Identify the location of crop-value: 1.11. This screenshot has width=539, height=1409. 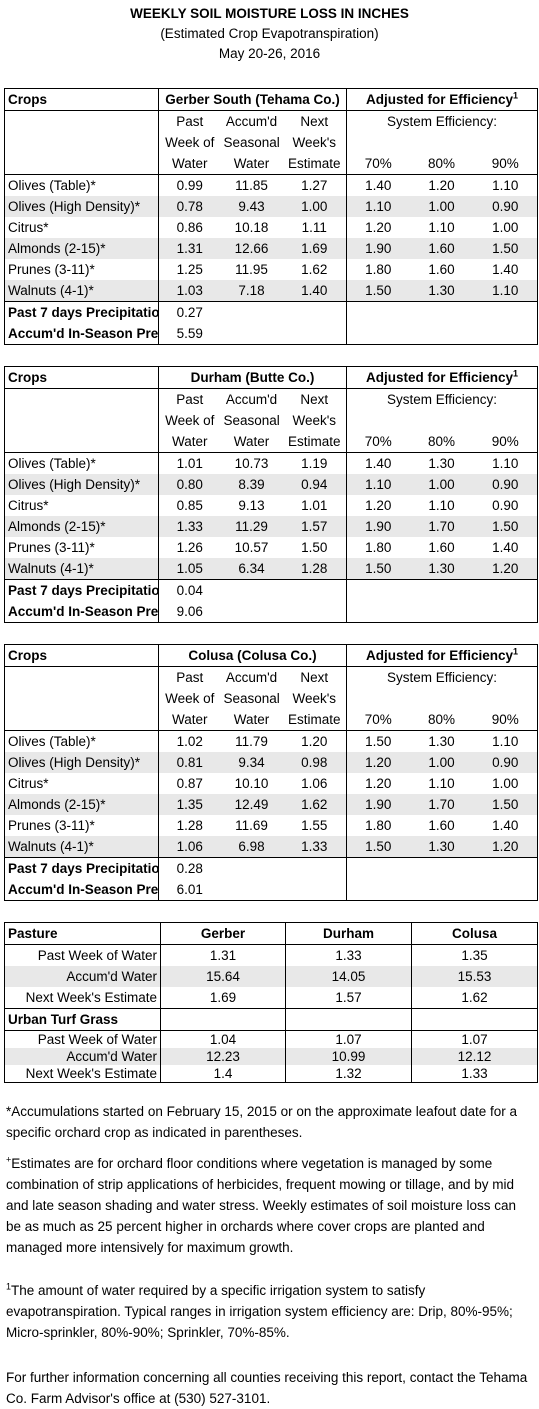
(314, 227).